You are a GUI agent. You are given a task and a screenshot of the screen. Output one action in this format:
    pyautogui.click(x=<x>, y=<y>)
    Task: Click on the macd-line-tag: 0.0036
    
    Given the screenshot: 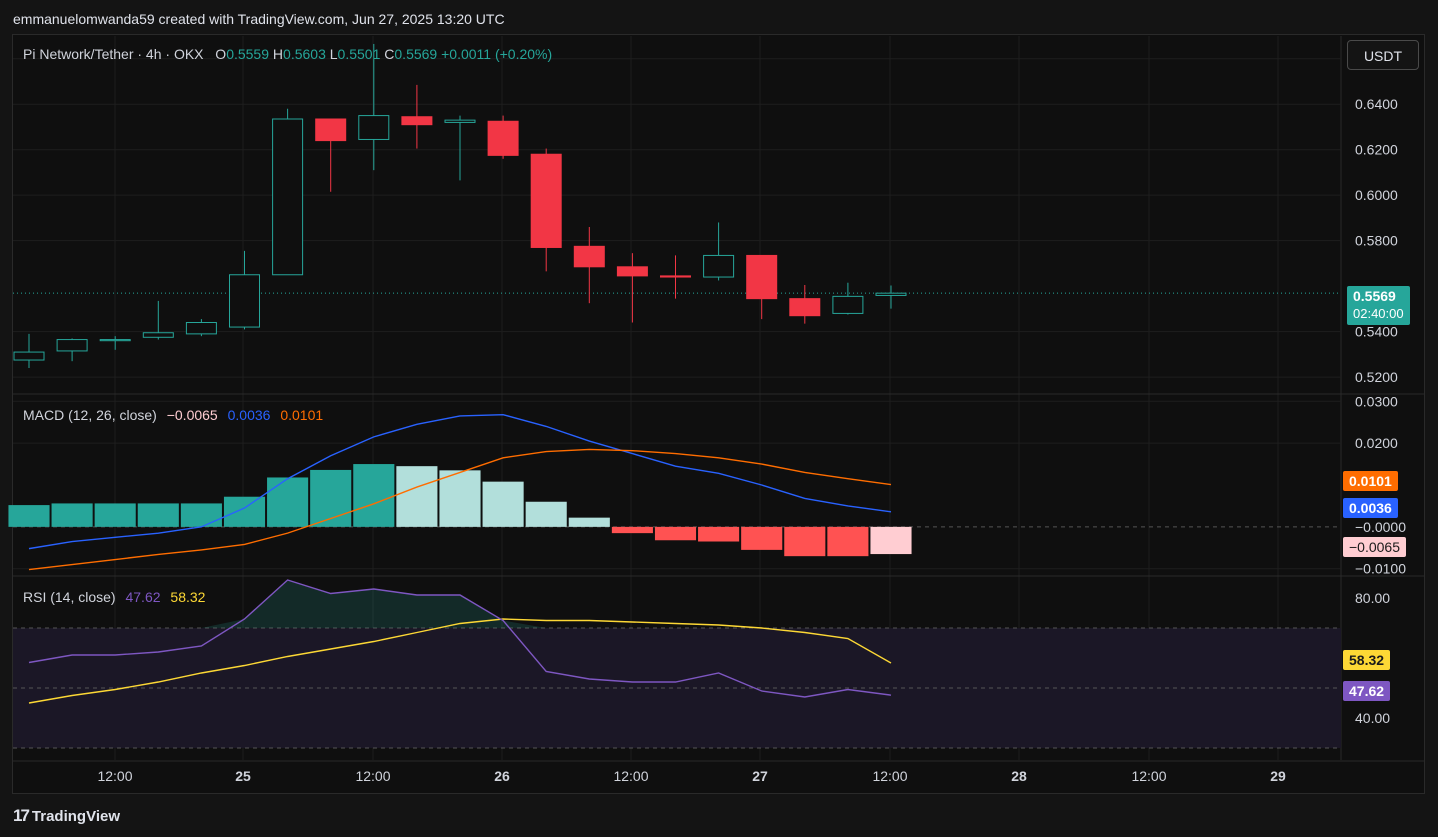 What is the action you would take?
    pyautogui.click(x=1370, y=508)
    